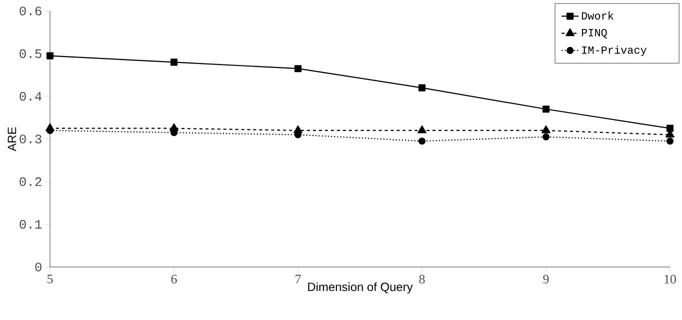  I want to click on y-axis-title: ARE, so click(12, 139).